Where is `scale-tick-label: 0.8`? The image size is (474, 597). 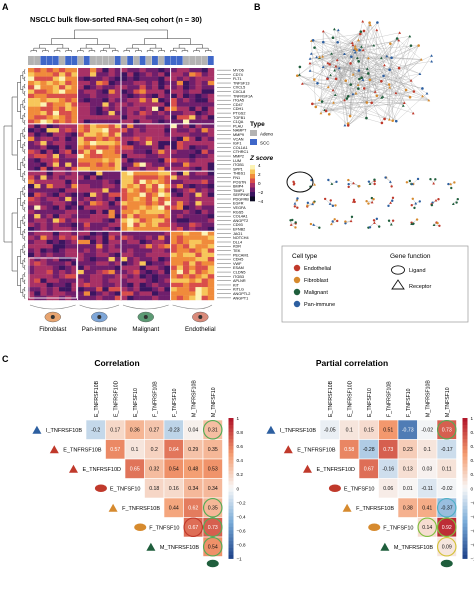
scale-tick-label: 0.8 is located at coordinates (472, 432).